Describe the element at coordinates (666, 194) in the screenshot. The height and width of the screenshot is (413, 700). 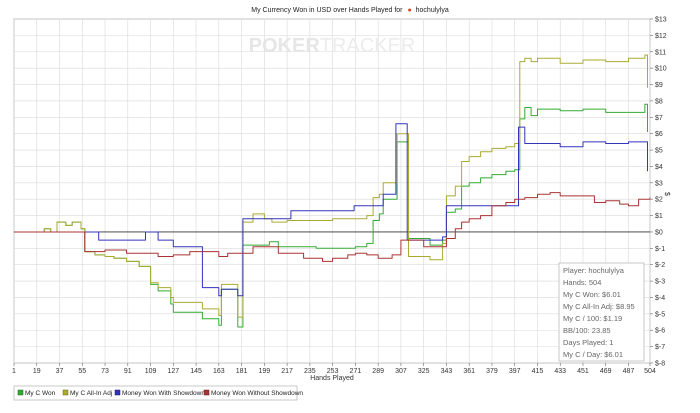
I see `y-axis-label: $` at that location.